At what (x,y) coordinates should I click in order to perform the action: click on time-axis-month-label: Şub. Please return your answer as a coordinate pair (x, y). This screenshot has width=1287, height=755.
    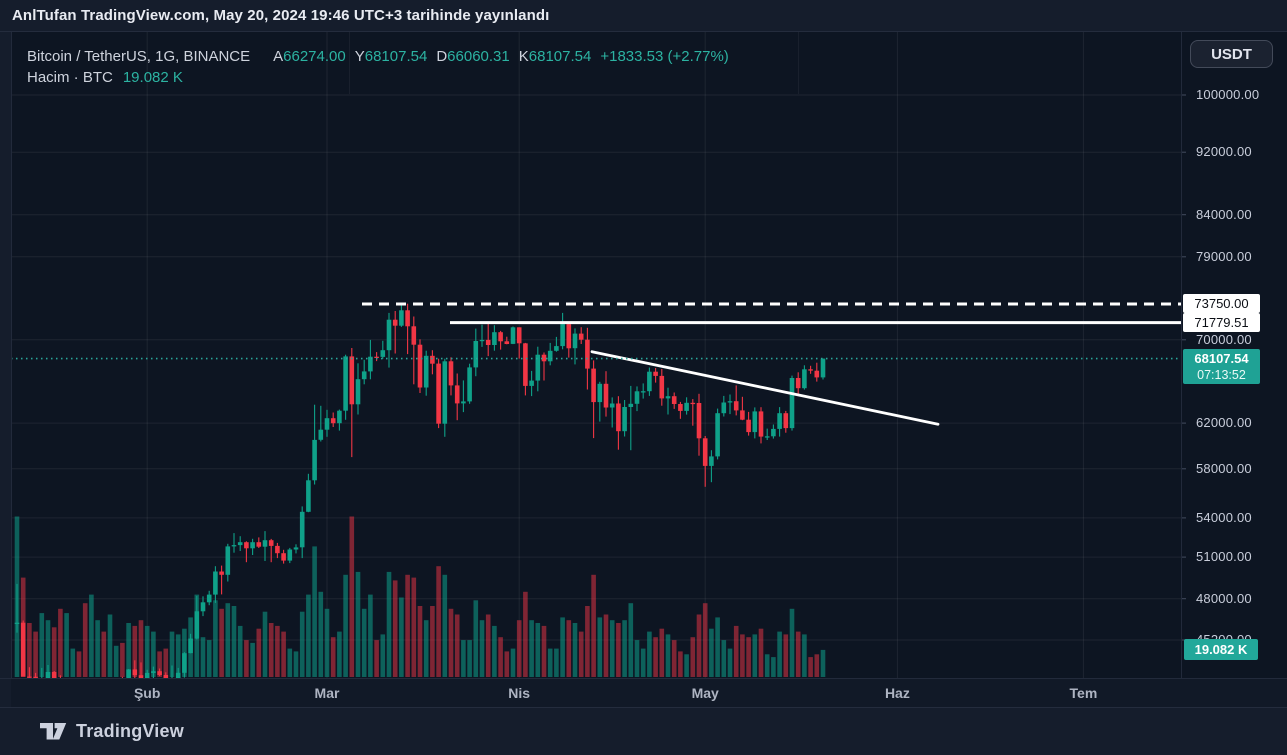
    Looking at the image, I should click on (147, 693).